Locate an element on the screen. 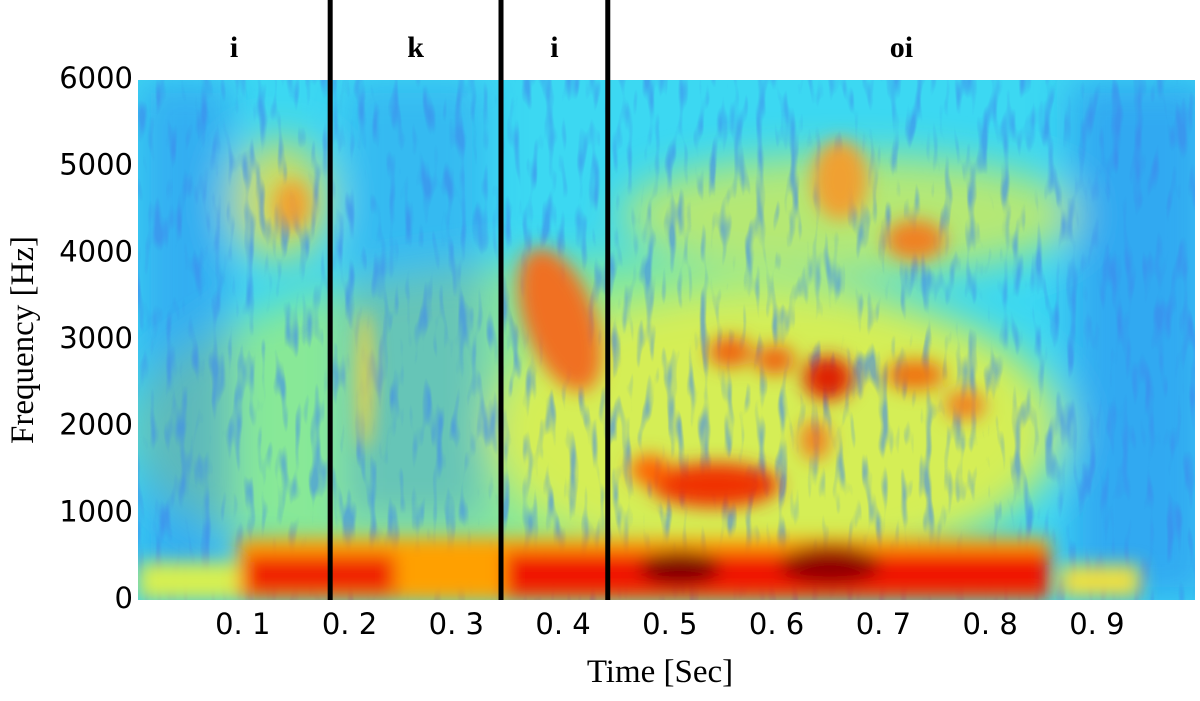 The width and height of the screenshot is (1200, 701). y-tick-label: 6000 is located at coordinates (96, 78).